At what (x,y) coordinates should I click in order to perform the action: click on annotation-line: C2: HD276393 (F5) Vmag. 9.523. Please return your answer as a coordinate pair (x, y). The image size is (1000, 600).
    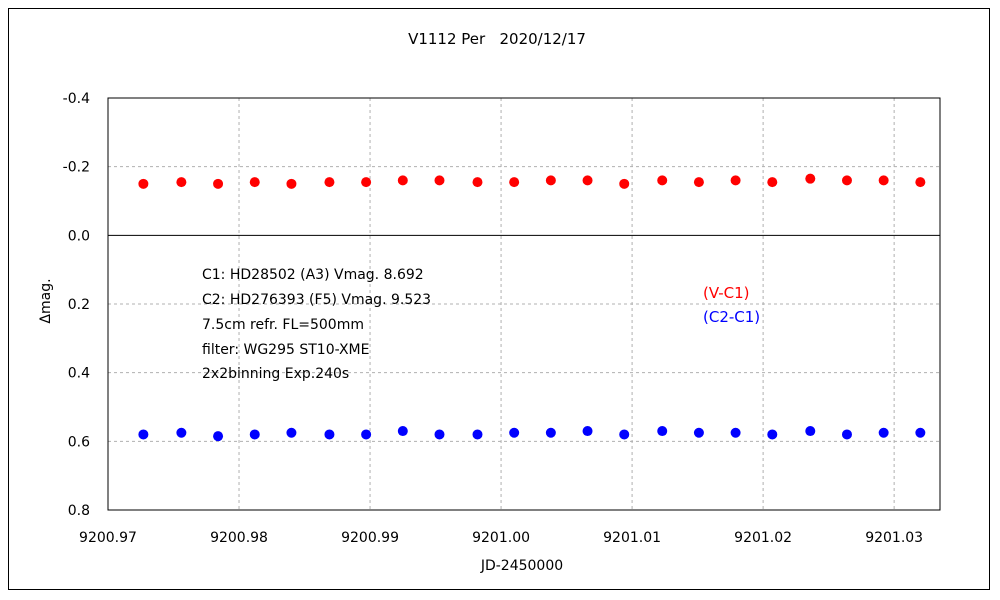
    Looking at the image, I should click on (316, 300).